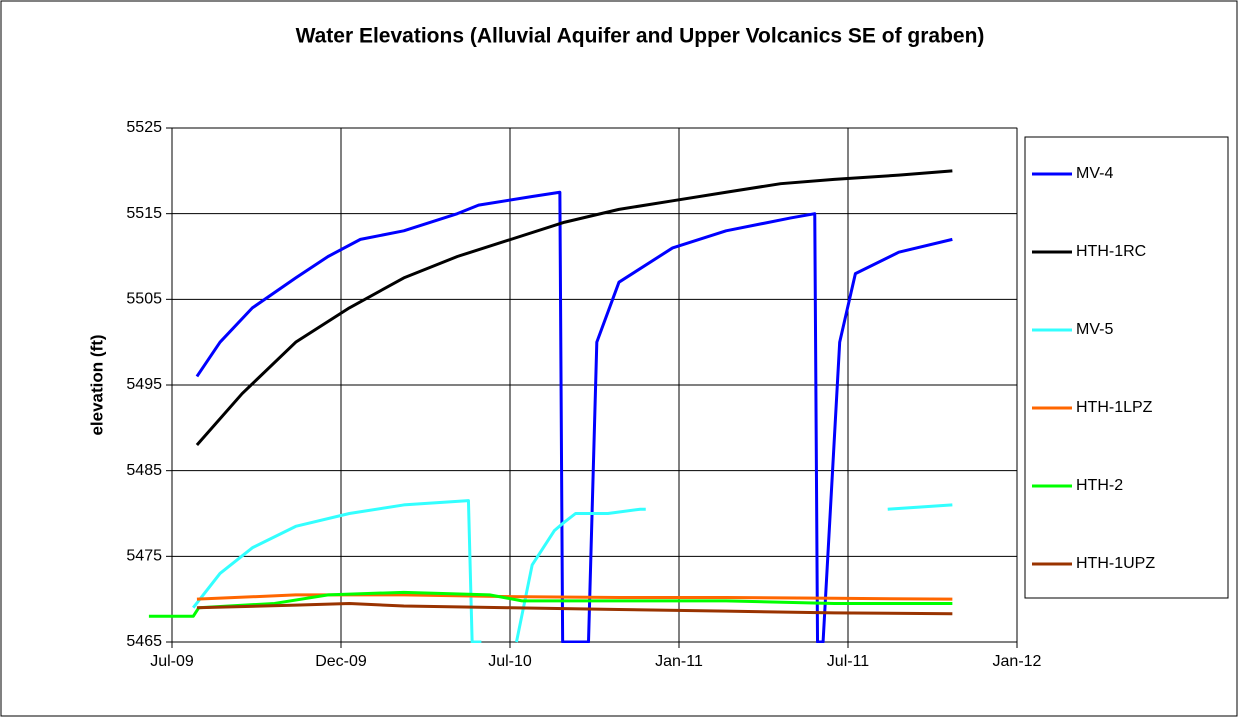  I want to click on x-tick-label: Jul-10, so click(510, 661).